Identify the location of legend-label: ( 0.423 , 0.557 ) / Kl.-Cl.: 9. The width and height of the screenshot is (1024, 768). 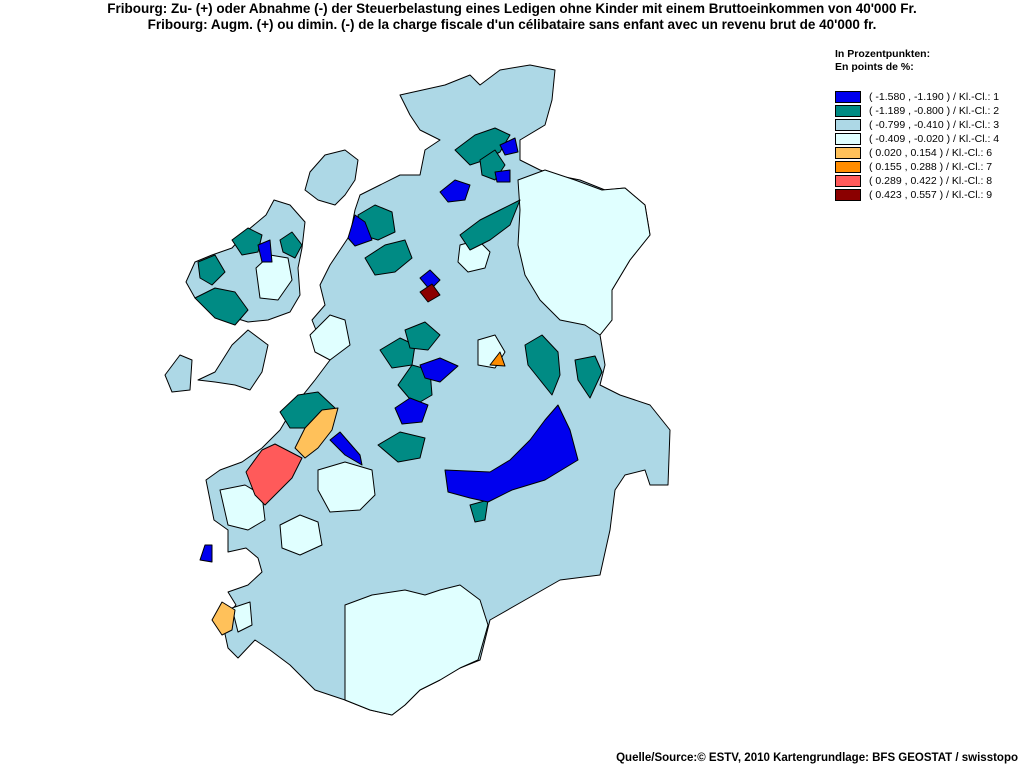
(931, 195).